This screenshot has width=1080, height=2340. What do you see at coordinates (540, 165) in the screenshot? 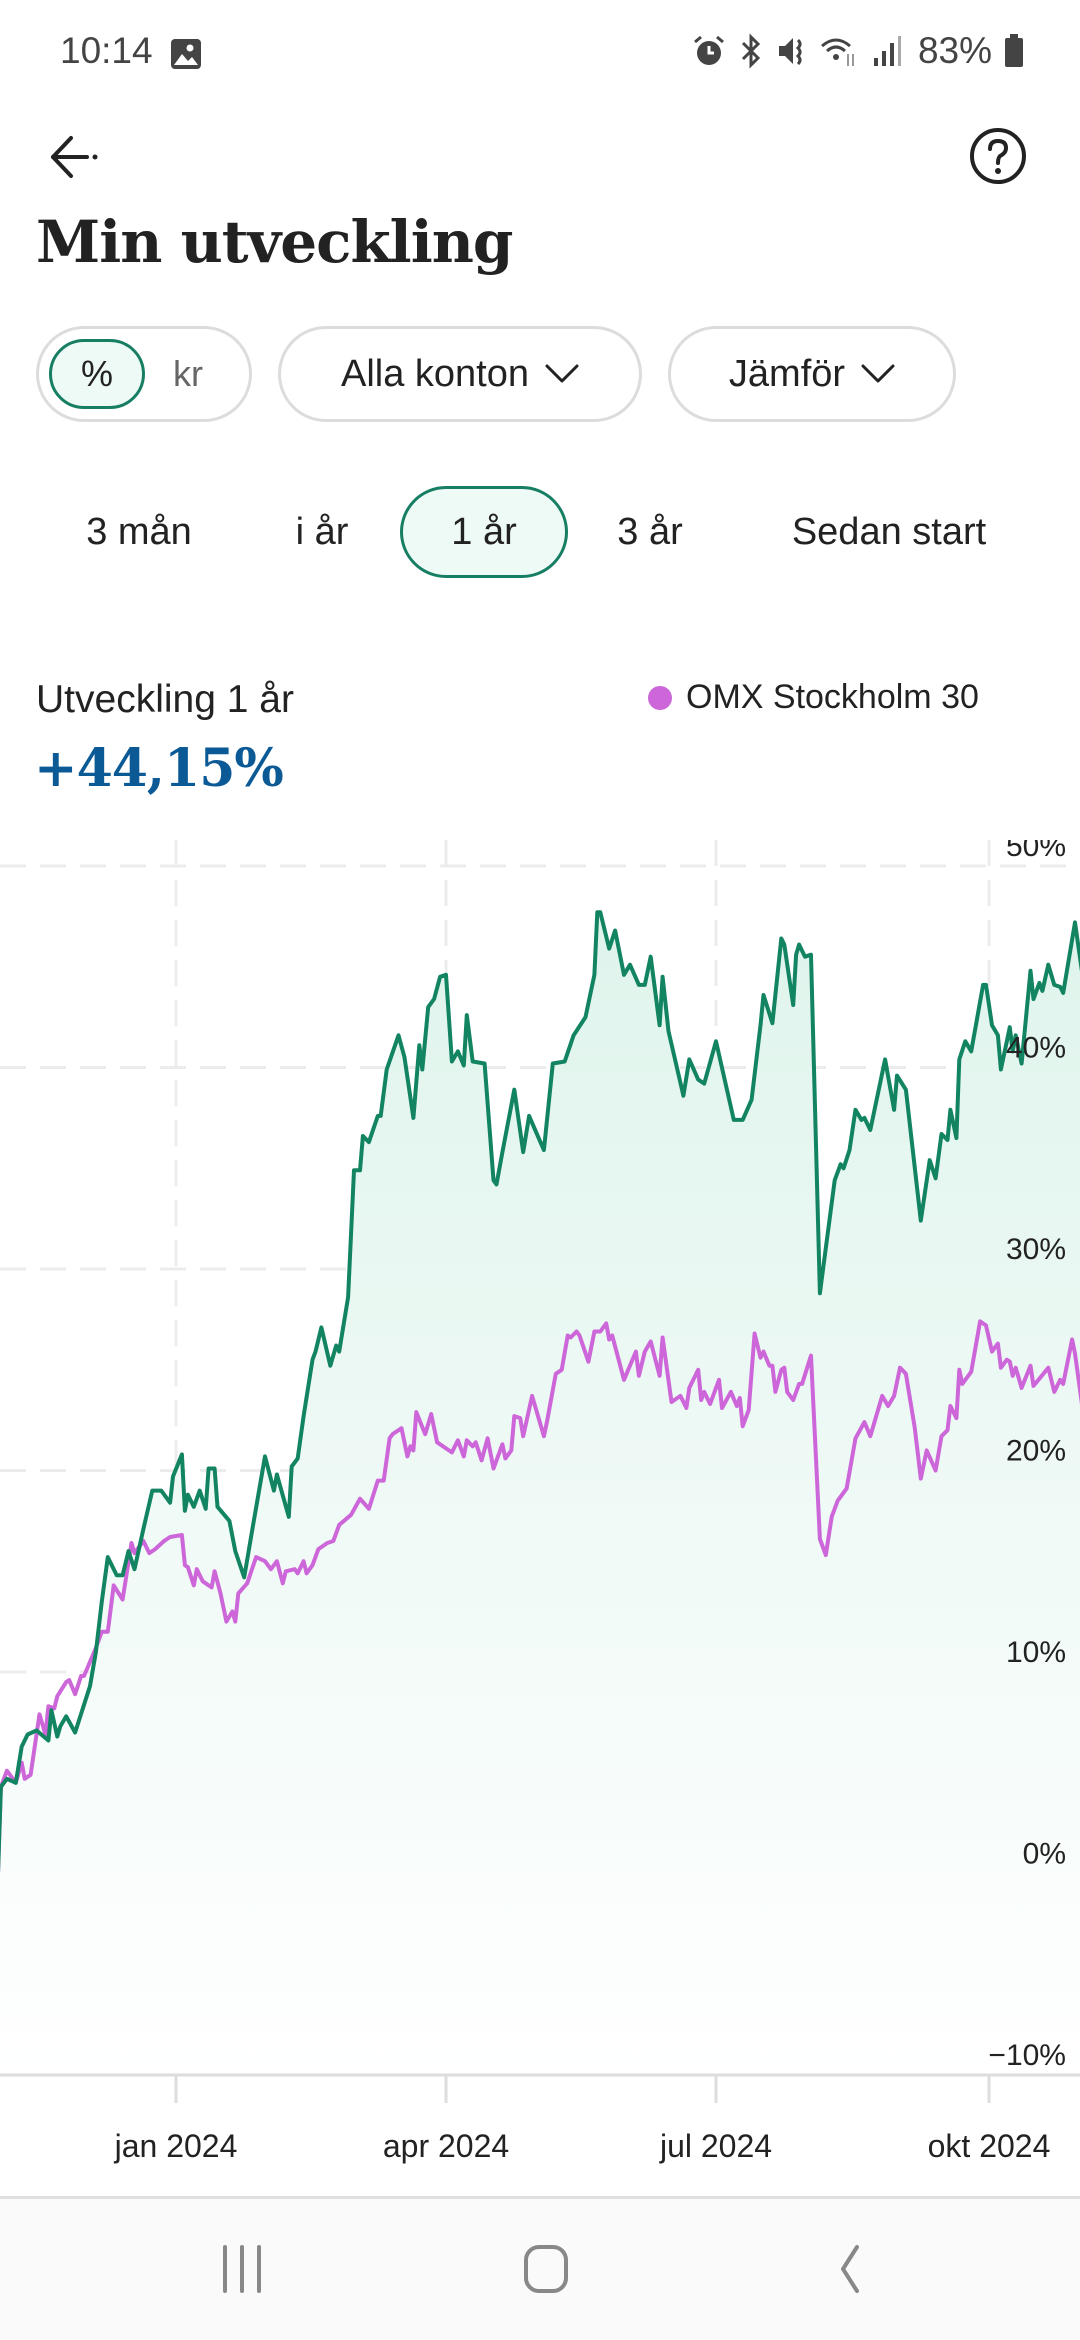
I see `top-app-bar` at bounding box center [540, 165].